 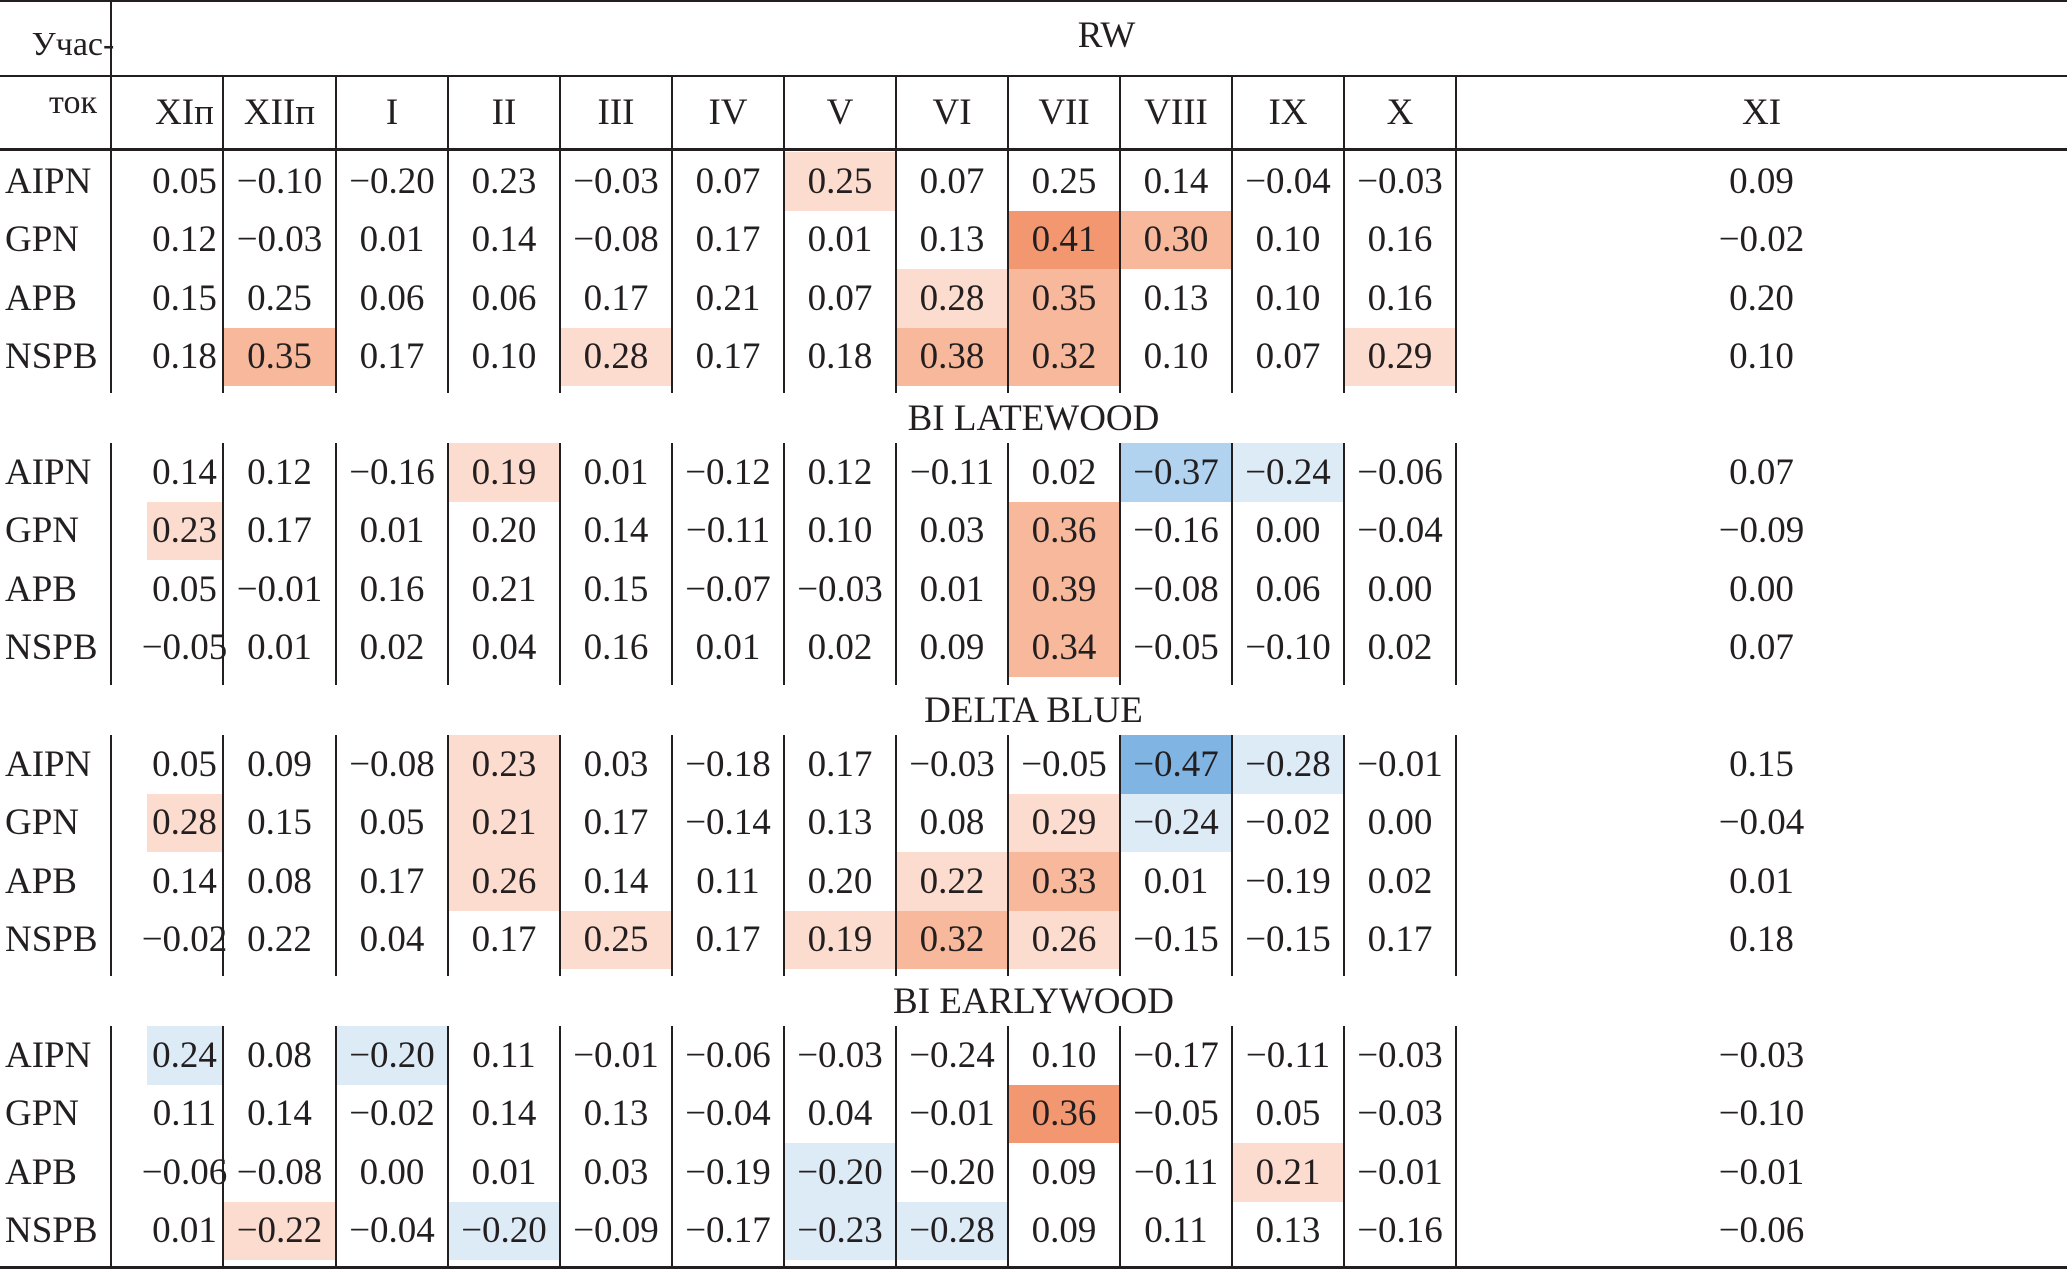 I want to click on table-cell: 0.32, so click(x=952, y=939).